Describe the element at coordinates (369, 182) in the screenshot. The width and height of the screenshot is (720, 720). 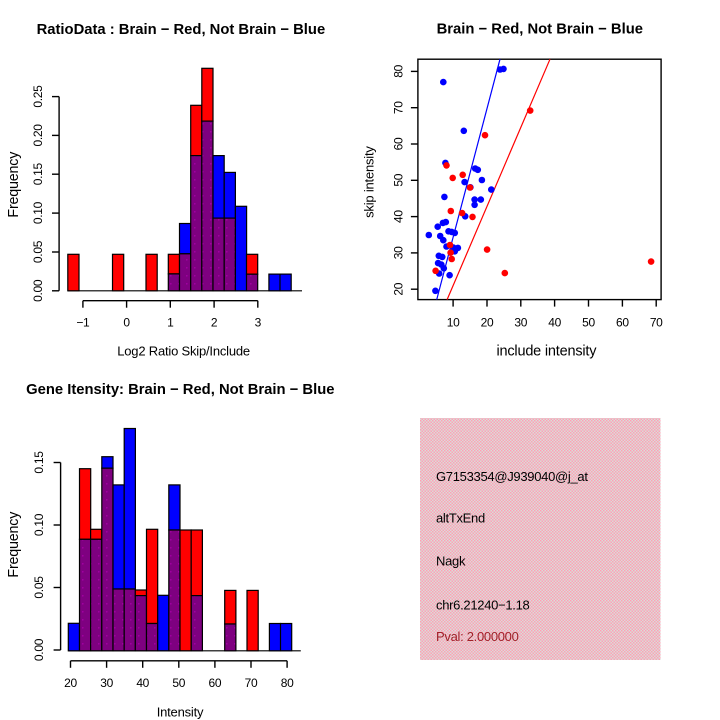
I see `svg-text: skip intensity` at that location.